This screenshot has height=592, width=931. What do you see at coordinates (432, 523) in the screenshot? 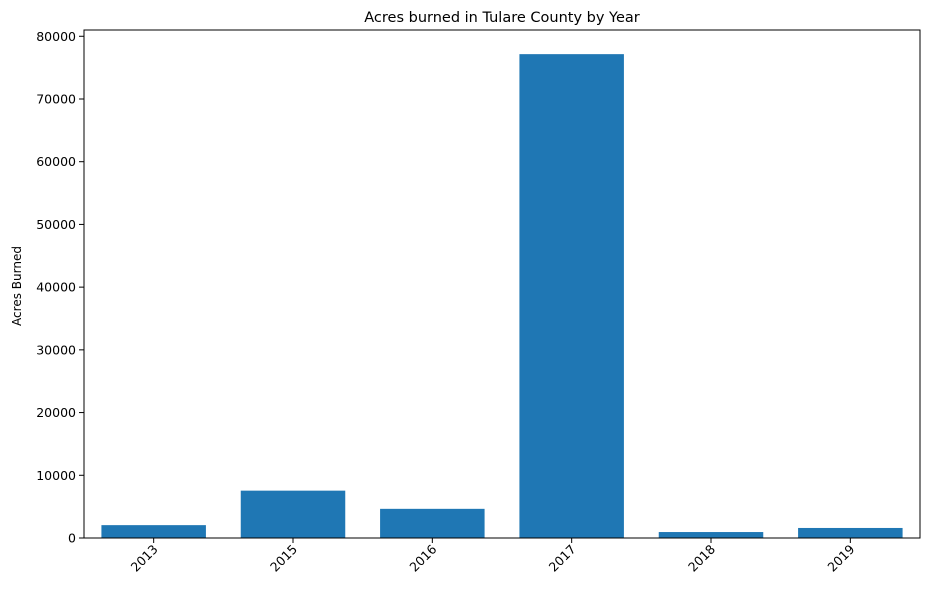
I see `bar-2016` at bounding box center [432, 523].